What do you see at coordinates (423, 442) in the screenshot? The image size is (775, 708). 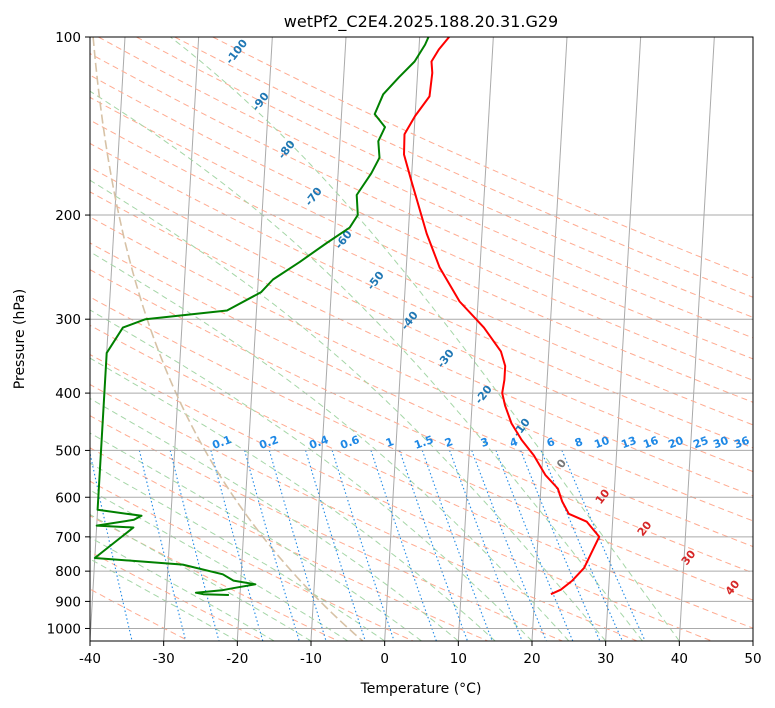 I see `mixing-ratio-label: 1.5` at bounding box center [423, 442].